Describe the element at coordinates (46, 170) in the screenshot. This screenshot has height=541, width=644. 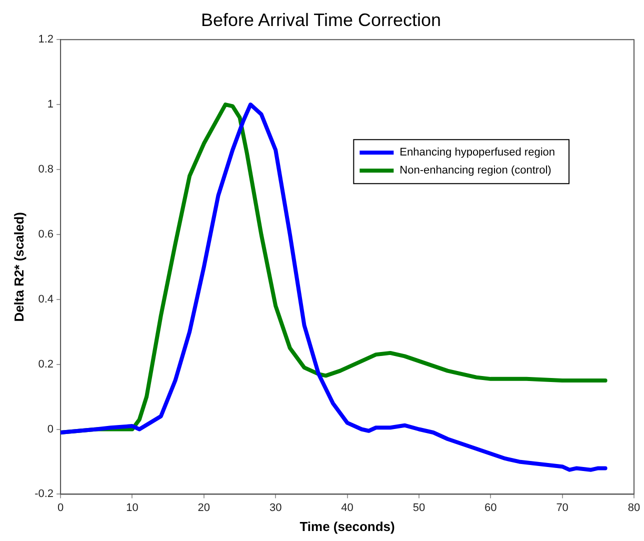
I see `y-tick-label: 0.8` at that location.